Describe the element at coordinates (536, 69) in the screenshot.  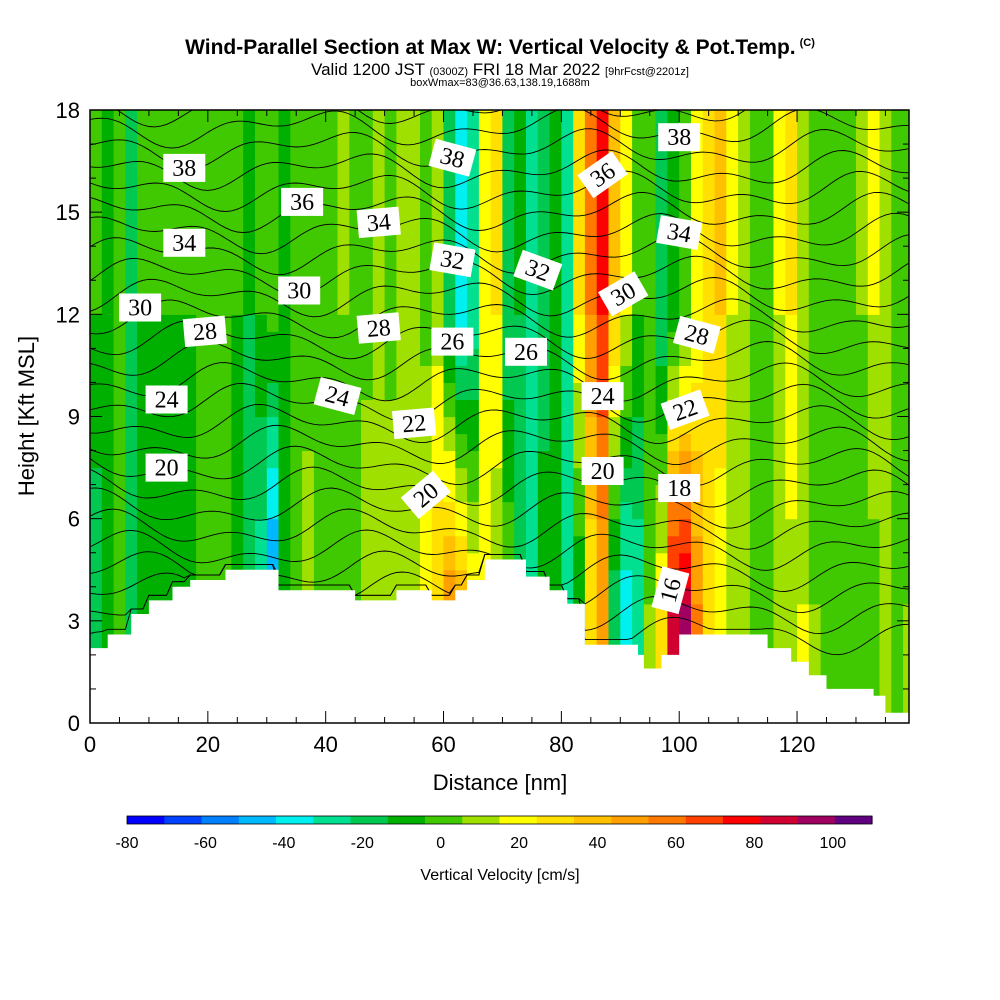
I see `subtitle-date: FRI 18 Mar 2022` at that location.